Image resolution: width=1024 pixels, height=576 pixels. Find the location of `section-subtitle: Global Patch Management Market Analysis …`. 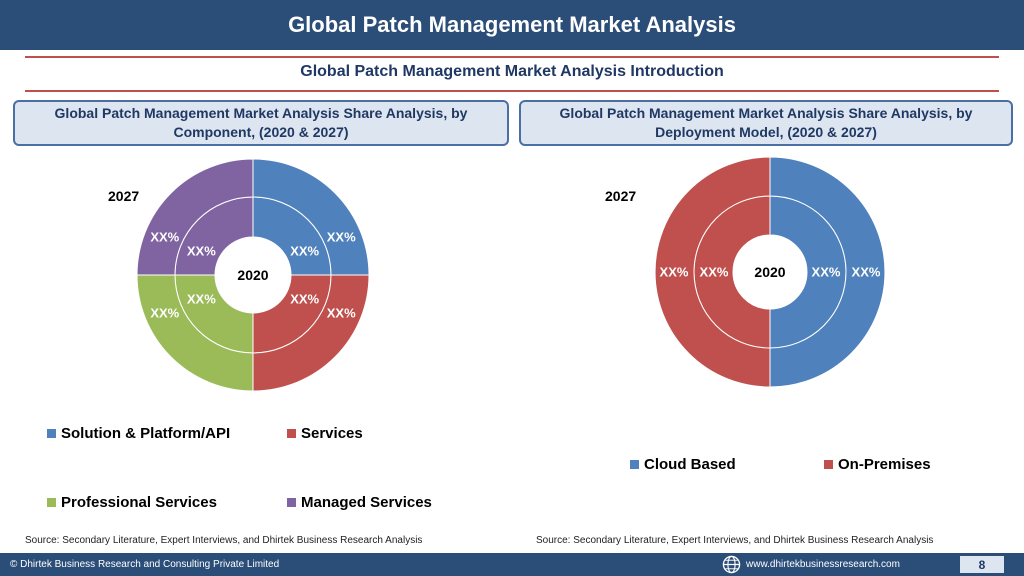

section-subtitle: Global Patch Management Market Analysis … is located at coordinates (512, 71).